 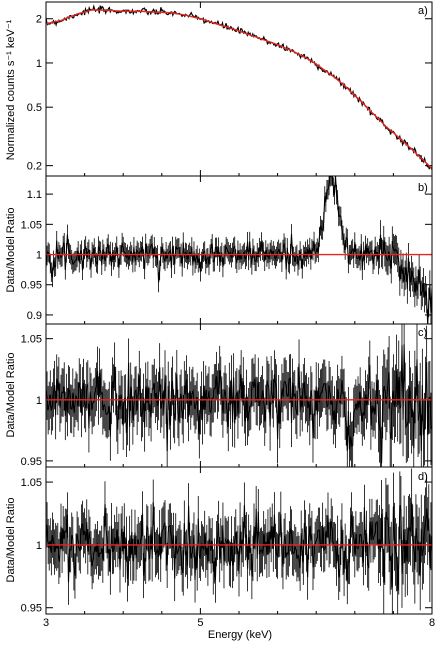 I want to click on x-tick-label: 5, so click(x=200, y=623).